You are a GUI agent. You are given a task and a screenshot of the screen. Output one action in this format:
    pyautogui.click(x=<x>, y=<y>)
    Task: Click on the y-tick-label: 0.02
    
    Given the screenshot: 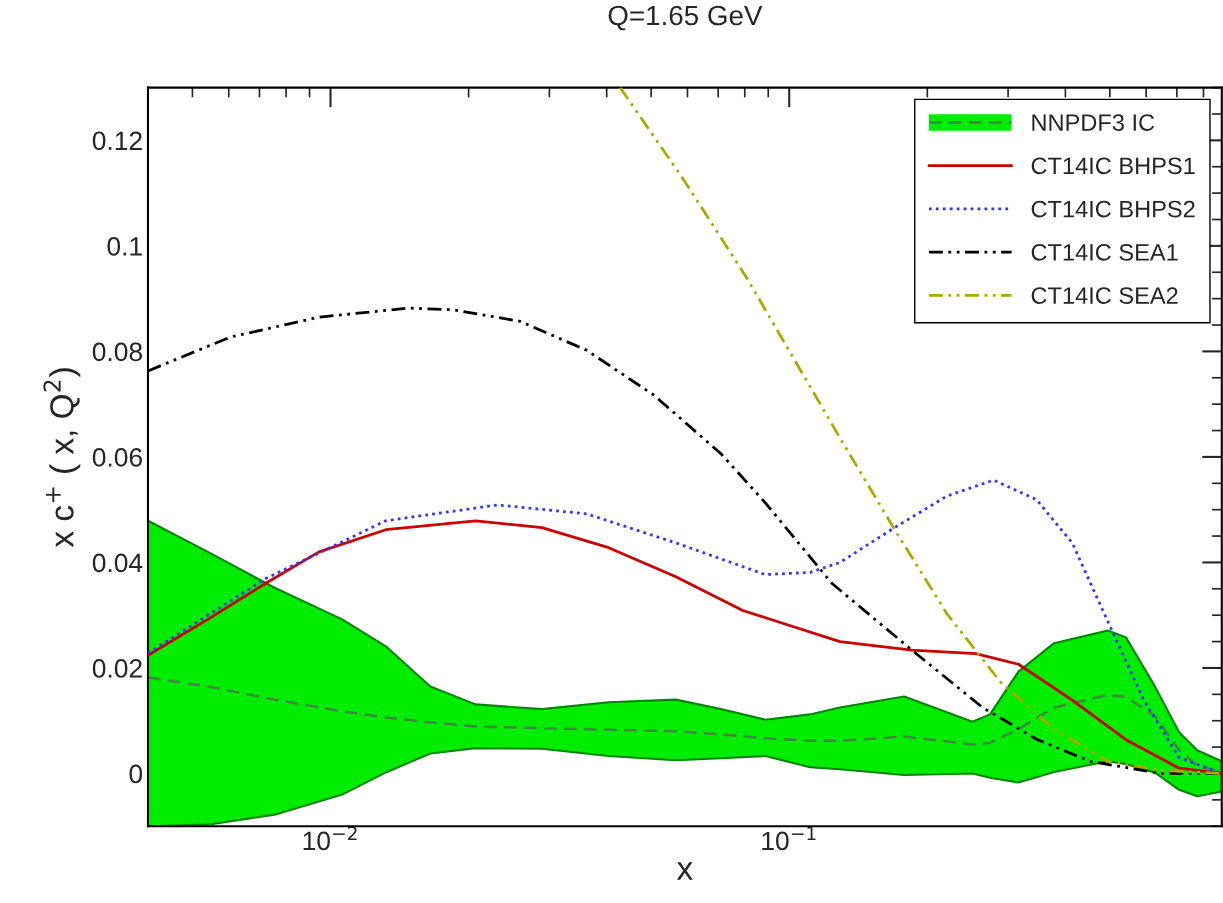 What is the action you would take?
    pyautogui.click(x=117, y=668)
    